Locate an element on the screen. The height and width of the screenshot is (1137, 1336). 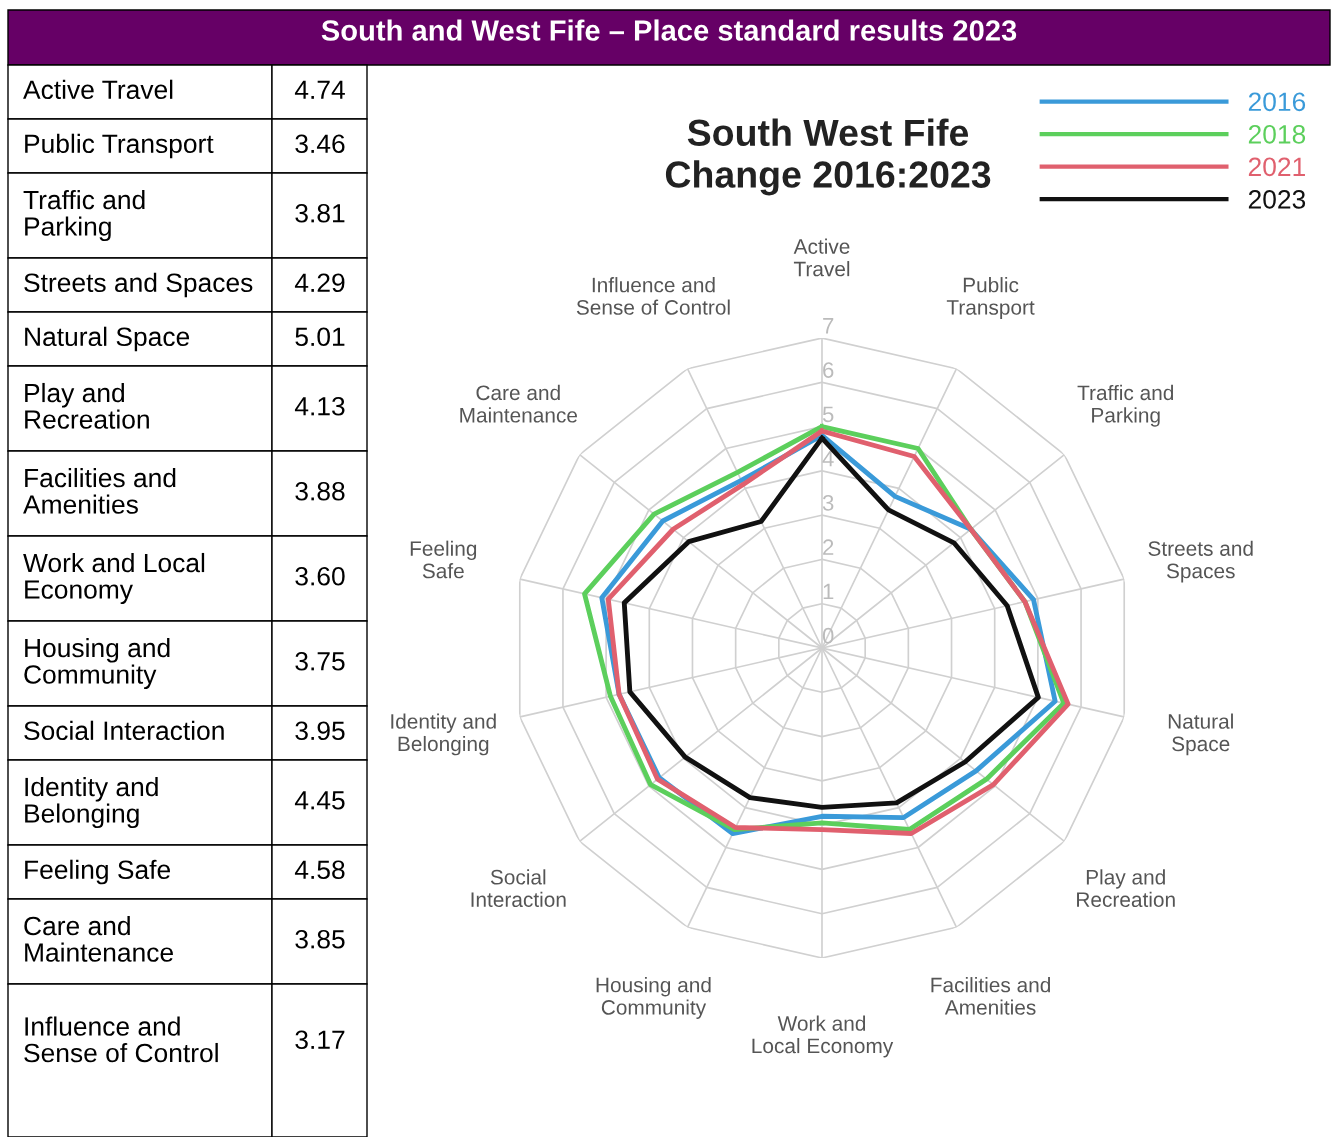
text: 3.95 is located at coordinates (320, 731).